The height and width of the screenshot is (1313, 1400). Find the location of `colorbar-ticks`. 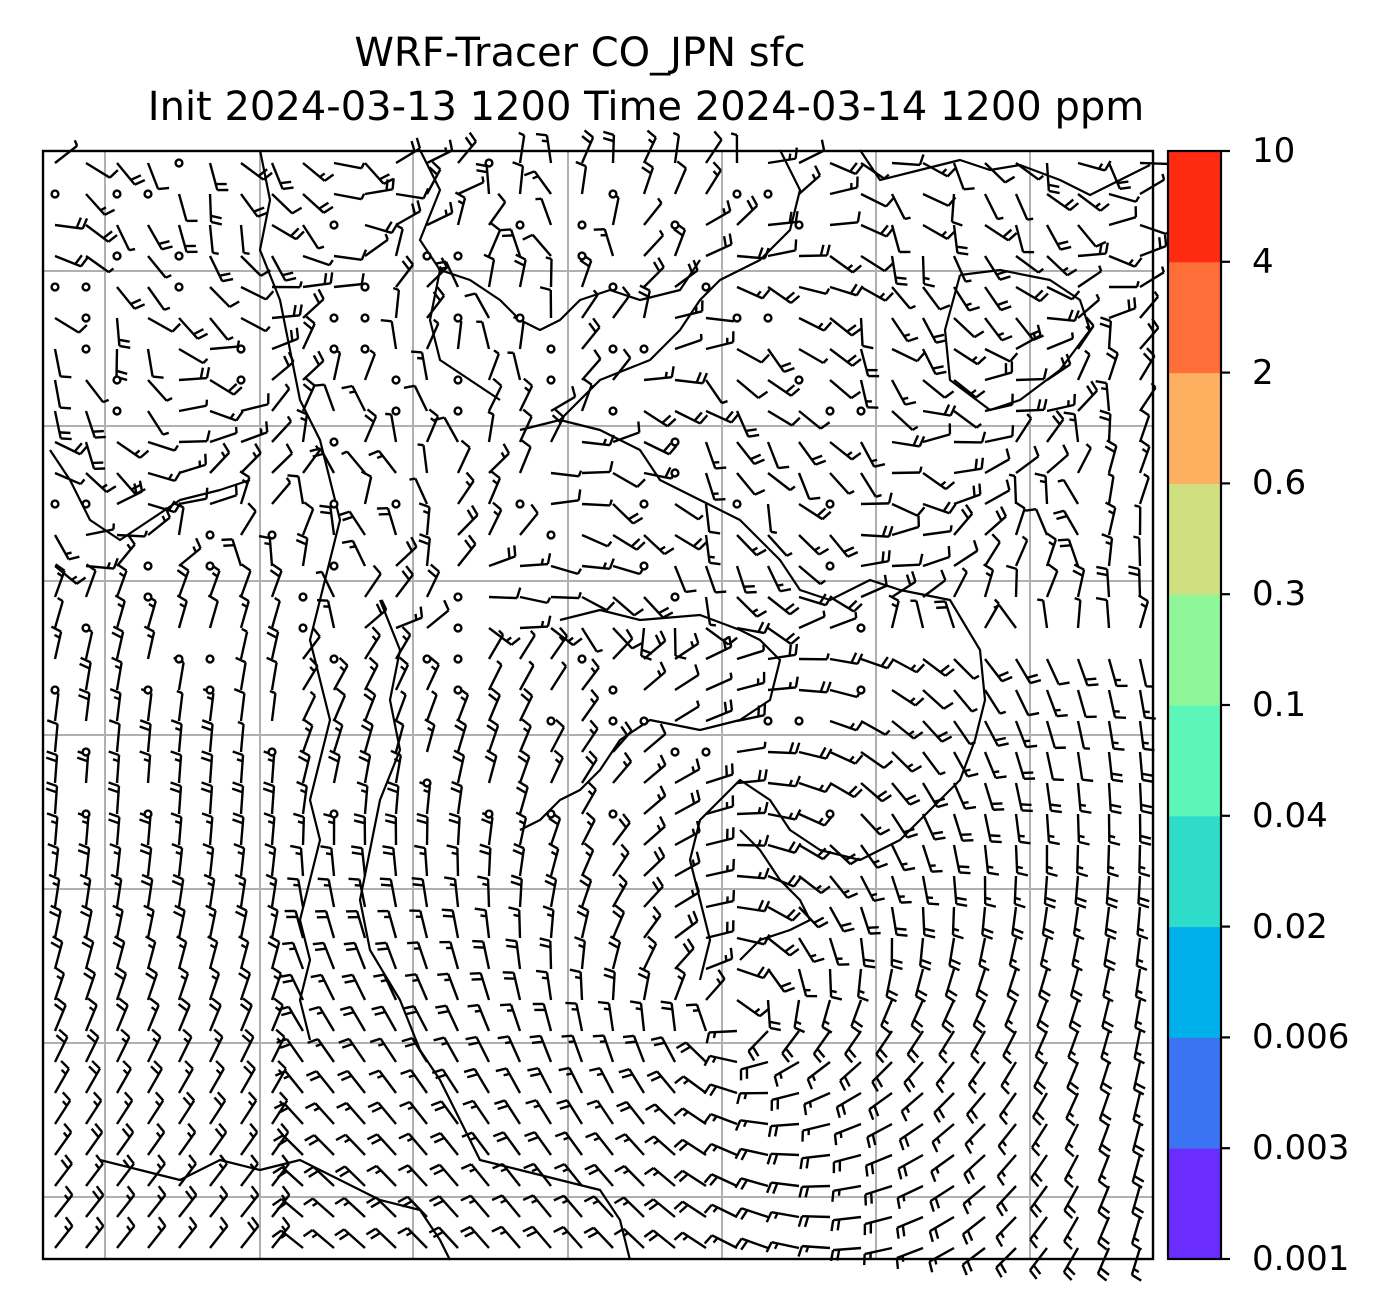

colorbar-ticks is located at coordinates (1225, 705).